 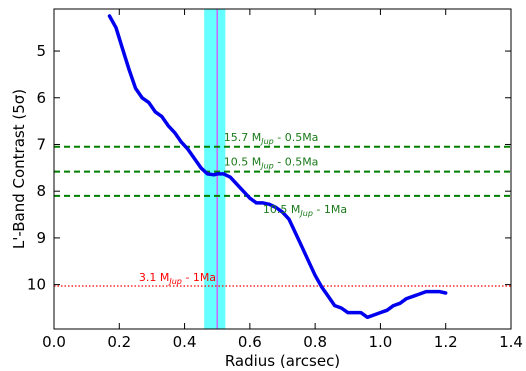 What do you see at coordinates (446, 342) in the screenshot?
I see `x-tick-label-6: 1.2` at bounding box center [446, 342].